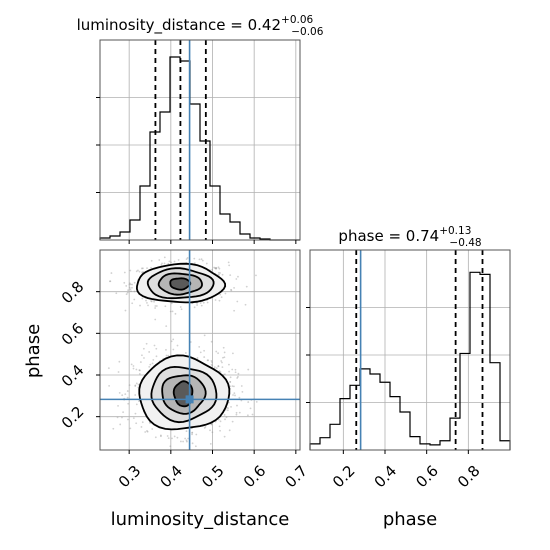 The image size is (550, 550). What do you see at coordinates (213, 477) in the screenshot?
I see `ld-tick-label-2: 0.5` at bounding box center [213, 477].